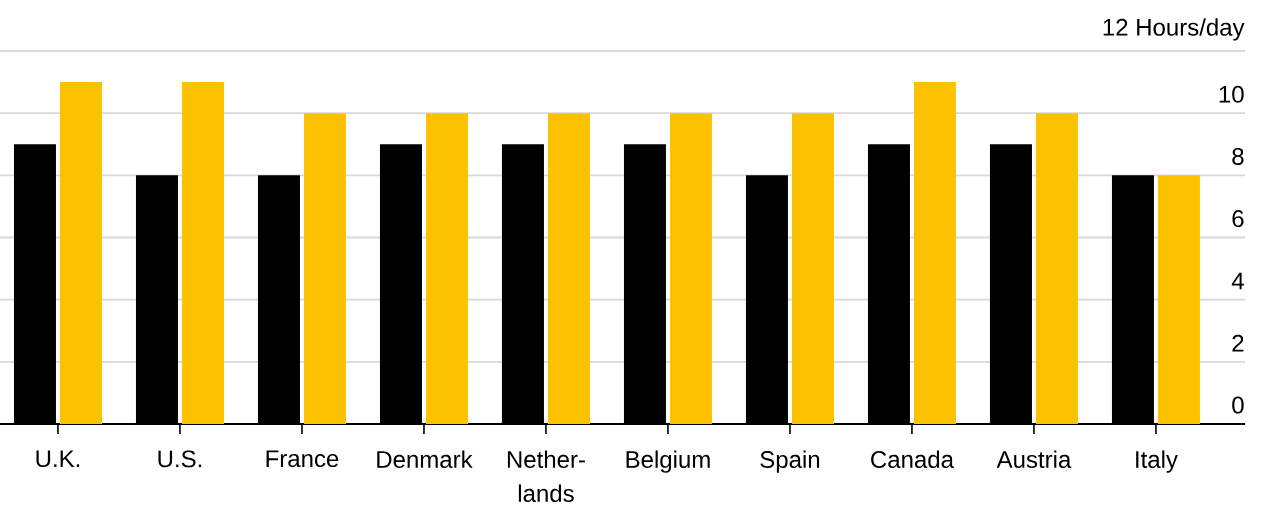  Describe the element at coordinates (1231, 94) in the screenshot. I see `y-tick-label: 10` at that location.